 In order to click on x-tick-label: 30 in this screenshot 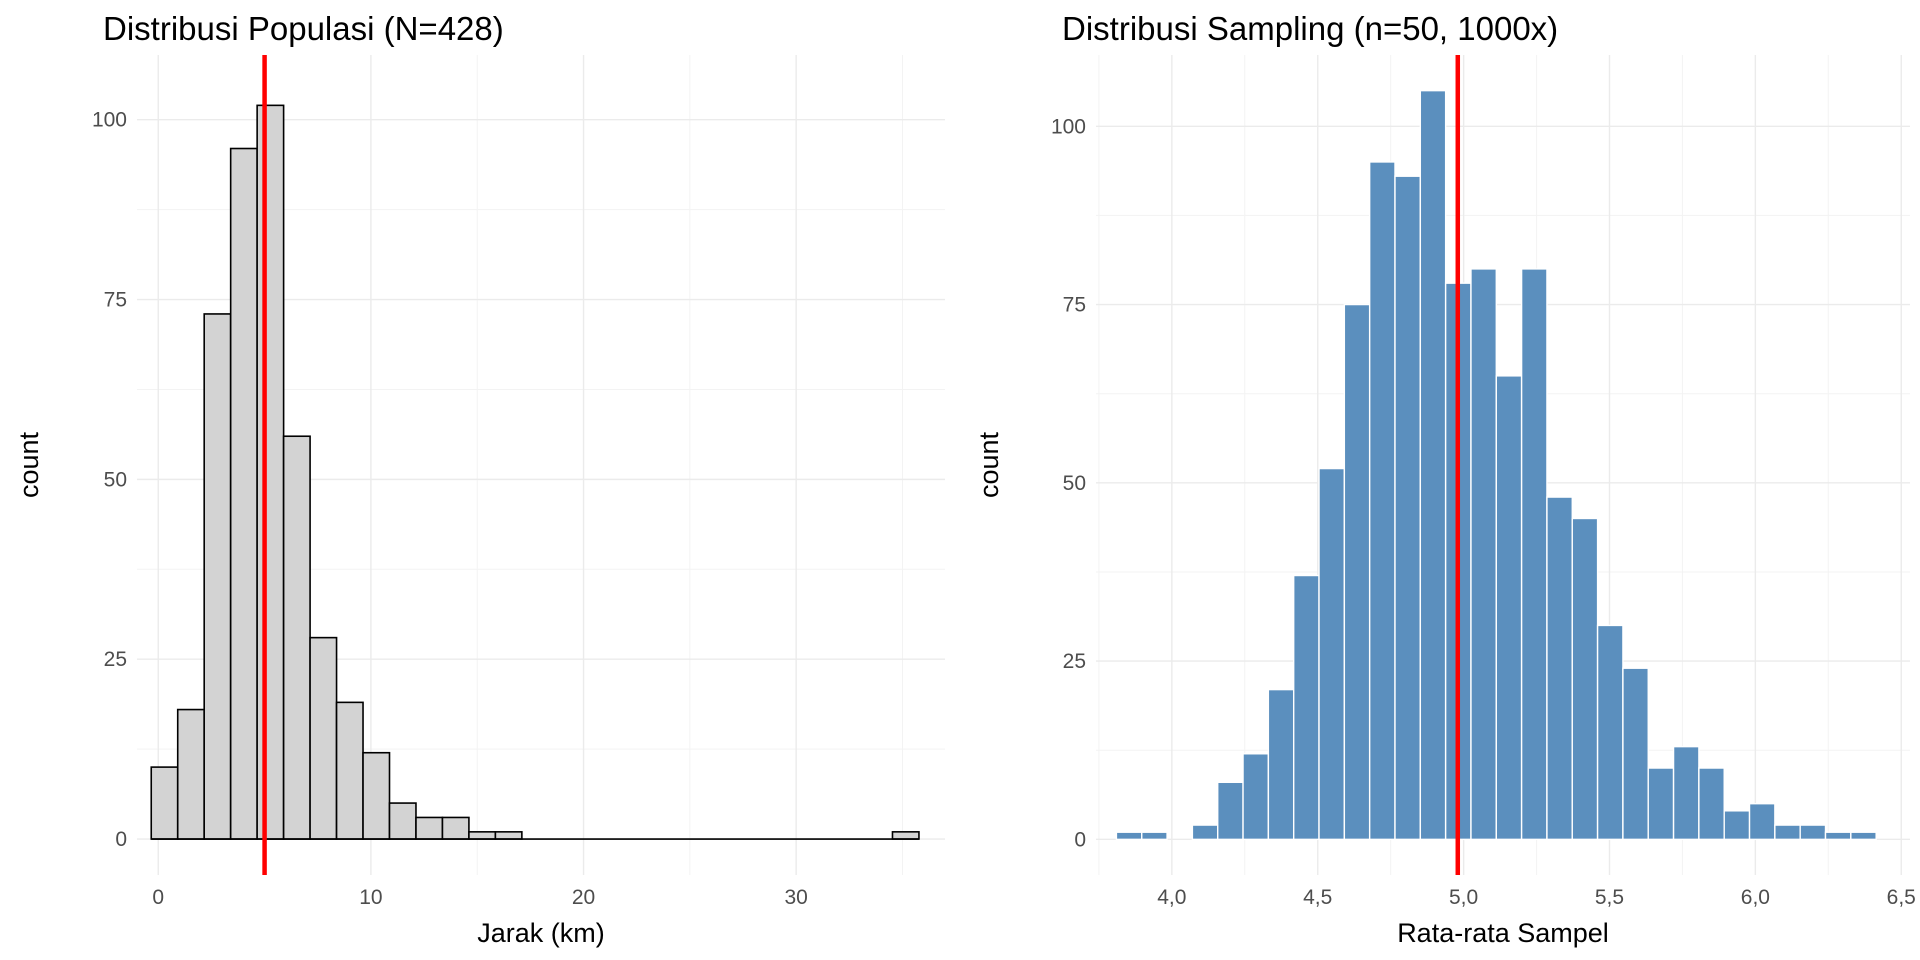, I will do `click(795, 897)`.